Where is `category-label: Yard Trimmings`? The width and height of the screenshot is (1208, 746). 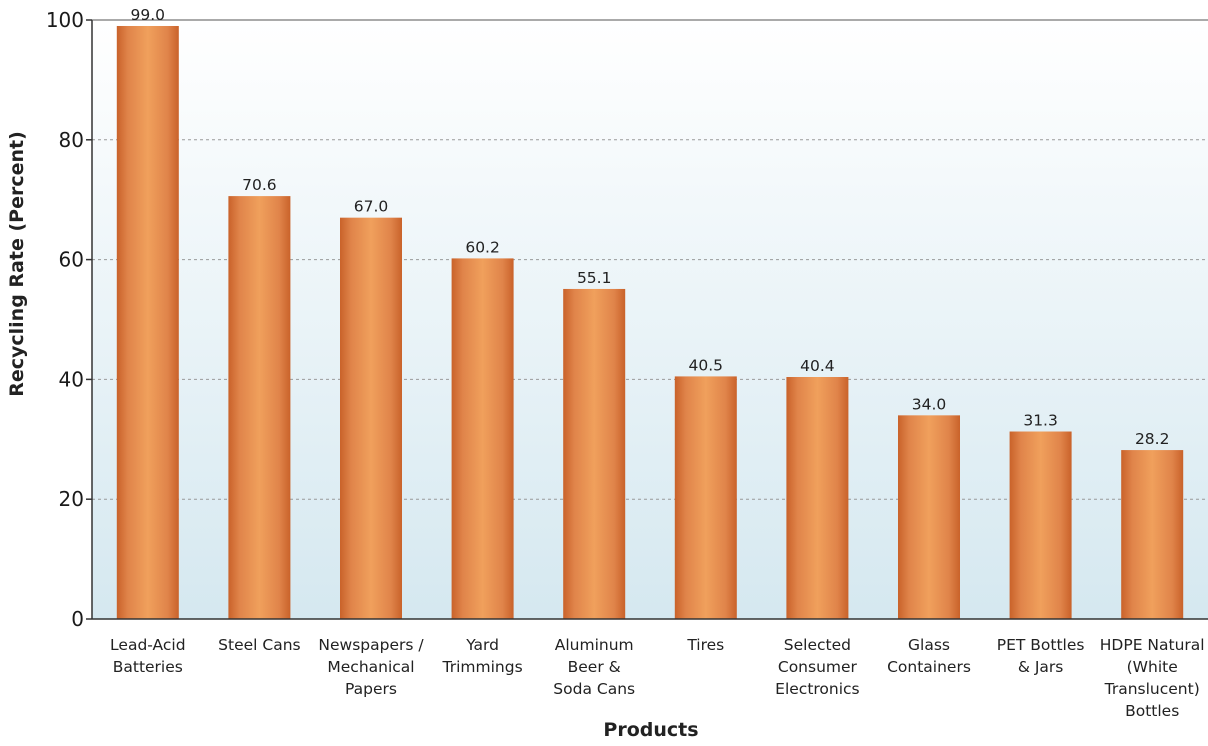
category-label: Yard Trimmings is located at coordinates (482, 656).